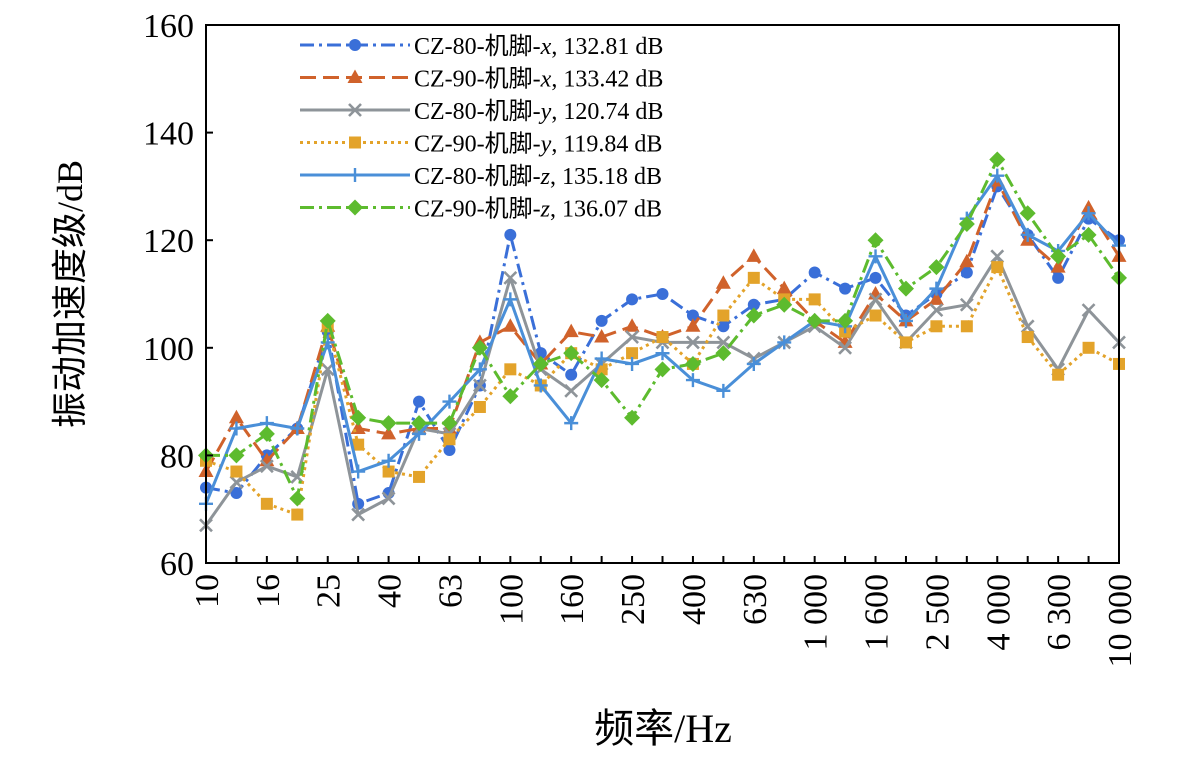  What do you see at coordinates (177, 564) in the screenshot?
I see `y-tick-label: 60` at bounding box center [177, 564].